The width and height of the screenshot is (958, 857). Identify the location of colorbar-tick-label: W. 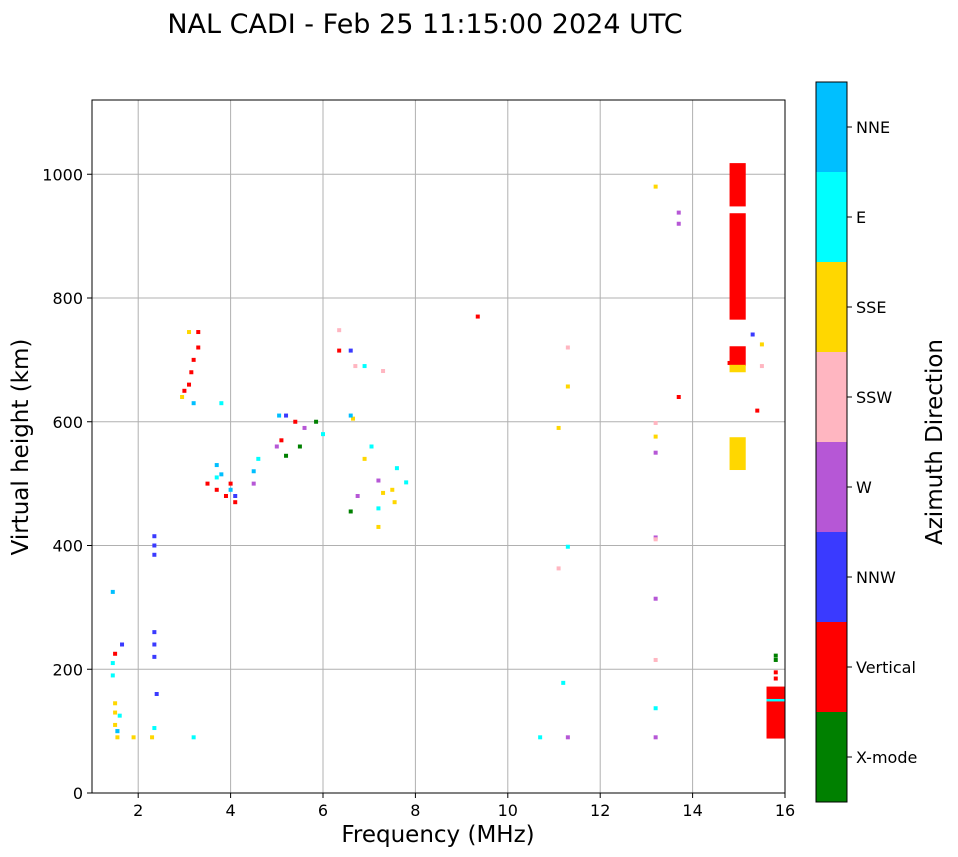
(864, 487).